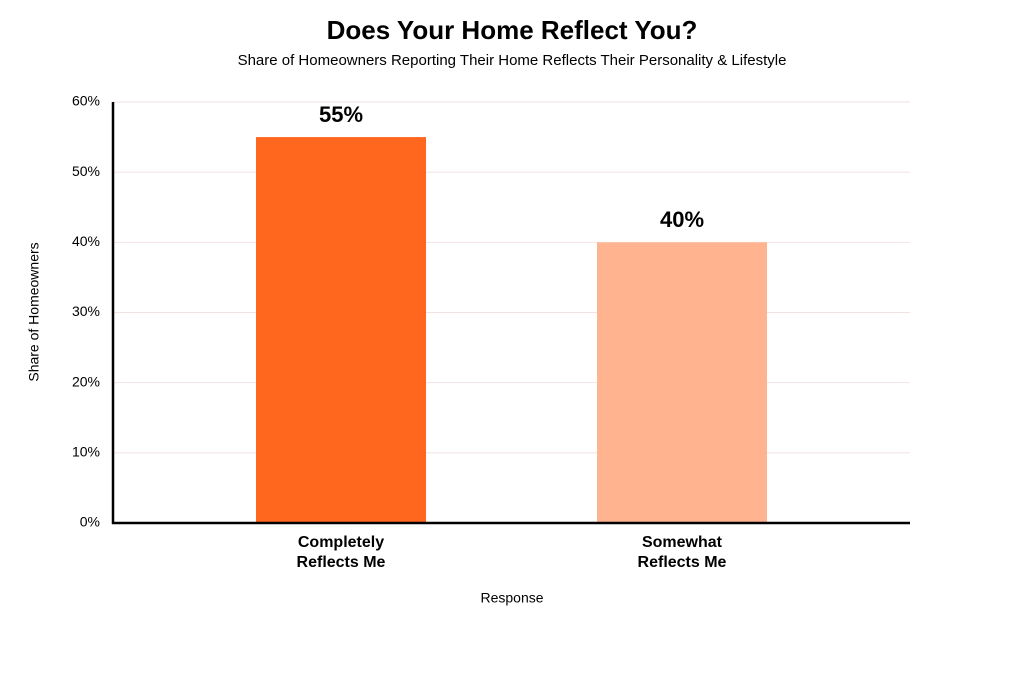 This screenshot has height=683, width=1024. I want to click on x-tick-label: Somewhat Reflects Me, so click(682, 552).